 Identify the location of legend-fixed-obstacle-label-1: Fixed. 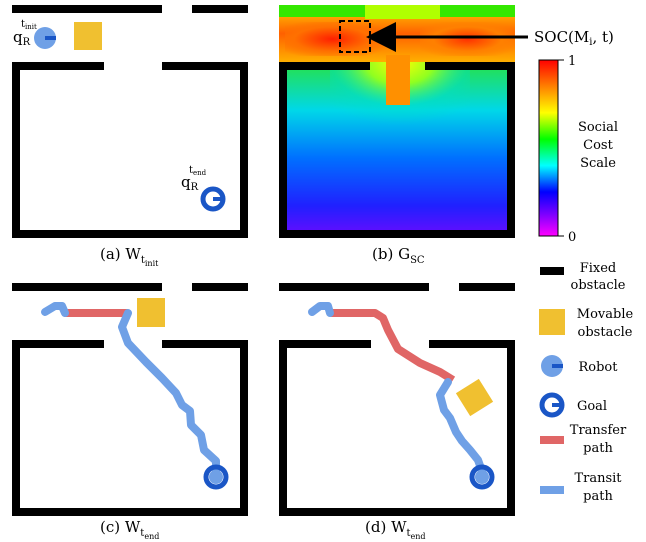
(598, 268).